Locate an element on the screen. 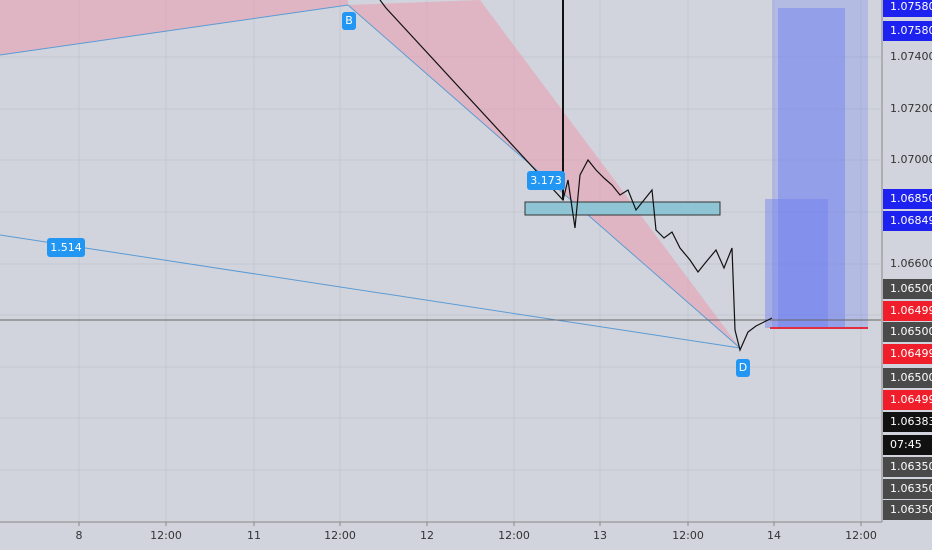 This screenshot has width=932, height=550. time-label: 12 is located at coordinates (427, 535).